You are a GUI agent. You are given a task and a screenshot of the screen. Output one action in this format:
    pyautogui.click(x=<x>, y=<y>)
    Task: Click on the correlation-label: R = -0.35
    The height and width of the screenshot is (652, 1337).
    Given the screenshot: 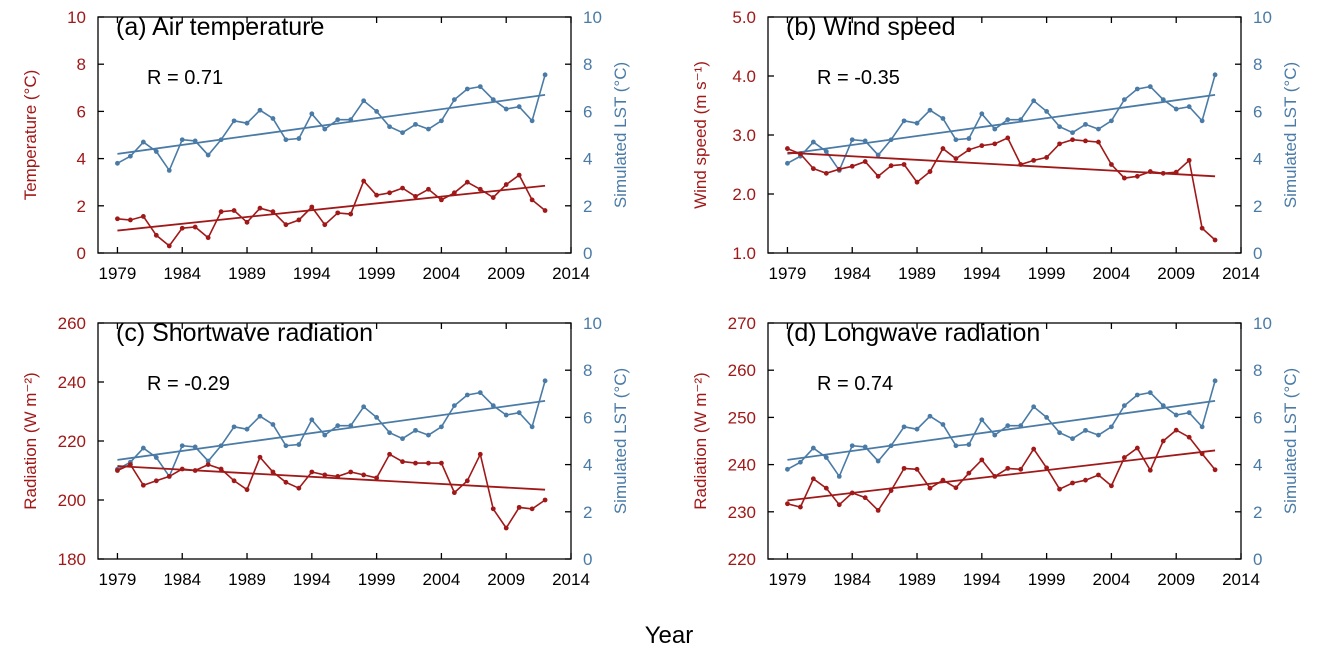 What is the action you would take?
    pyautogui.click(x=858, y=78)
    